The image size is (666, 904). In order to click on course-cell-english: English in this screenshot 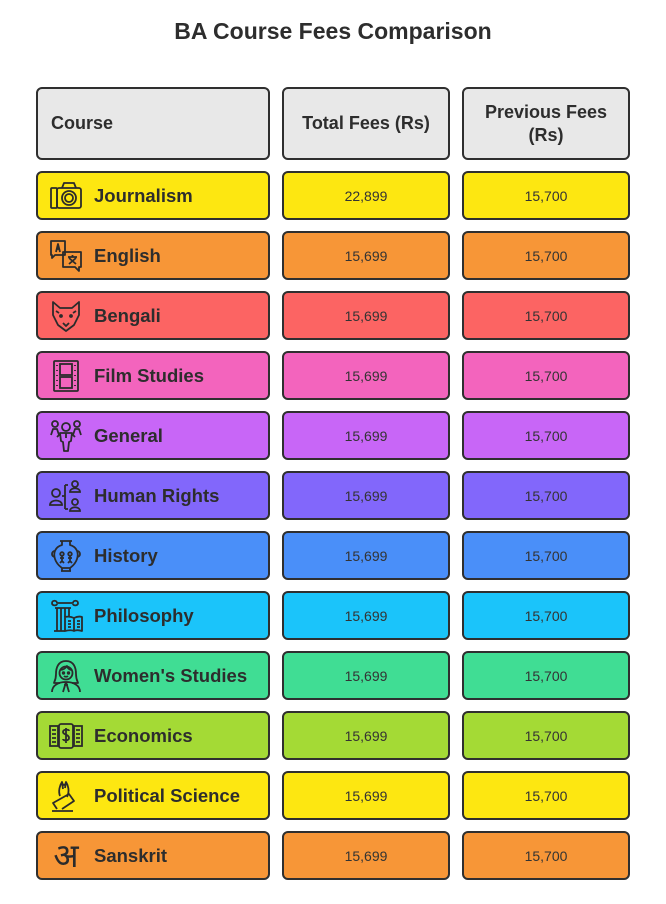, I will do `click(153, 255)`.